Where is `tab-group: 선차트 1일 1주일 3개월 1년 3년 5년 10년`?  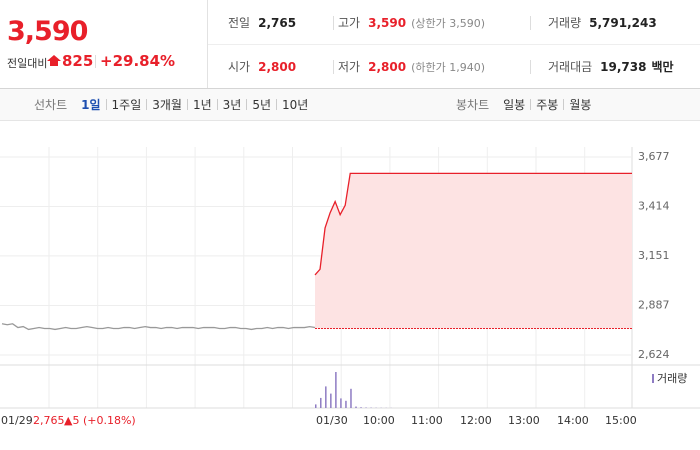 tab-group: 선차트 1일 1주일 3개월 1년 3년 5년 10년 is located at coordinates (171, 104).